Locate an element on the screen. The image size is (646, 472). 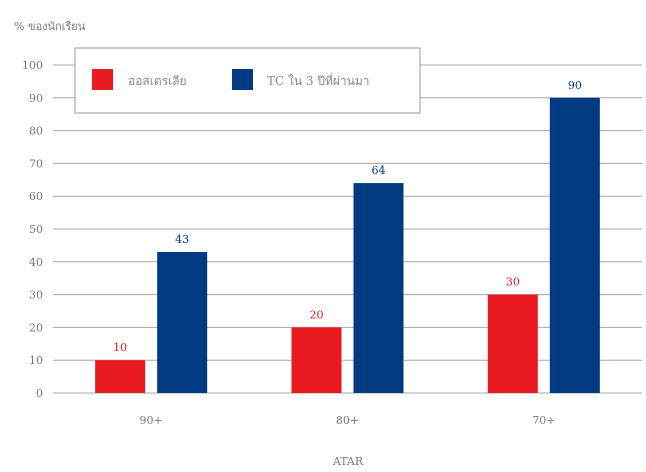
x-tick-label: 70+ is located at coordinates (543, 420).